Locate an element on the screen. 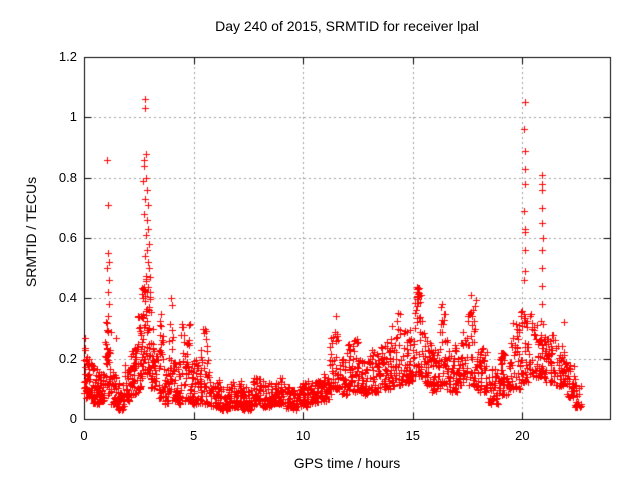 This screenshot has height=480, width=640. y-tick-label: 0 is located at coordinates (73, 418).